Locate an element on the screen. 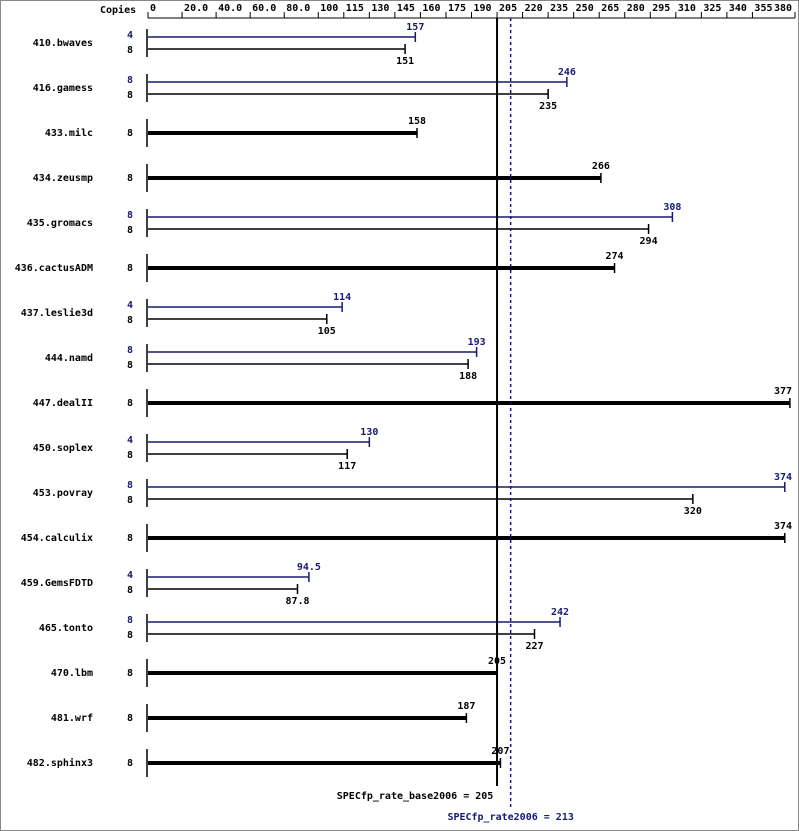  x-tick-label: 190 is located at coordinates (483, 8).